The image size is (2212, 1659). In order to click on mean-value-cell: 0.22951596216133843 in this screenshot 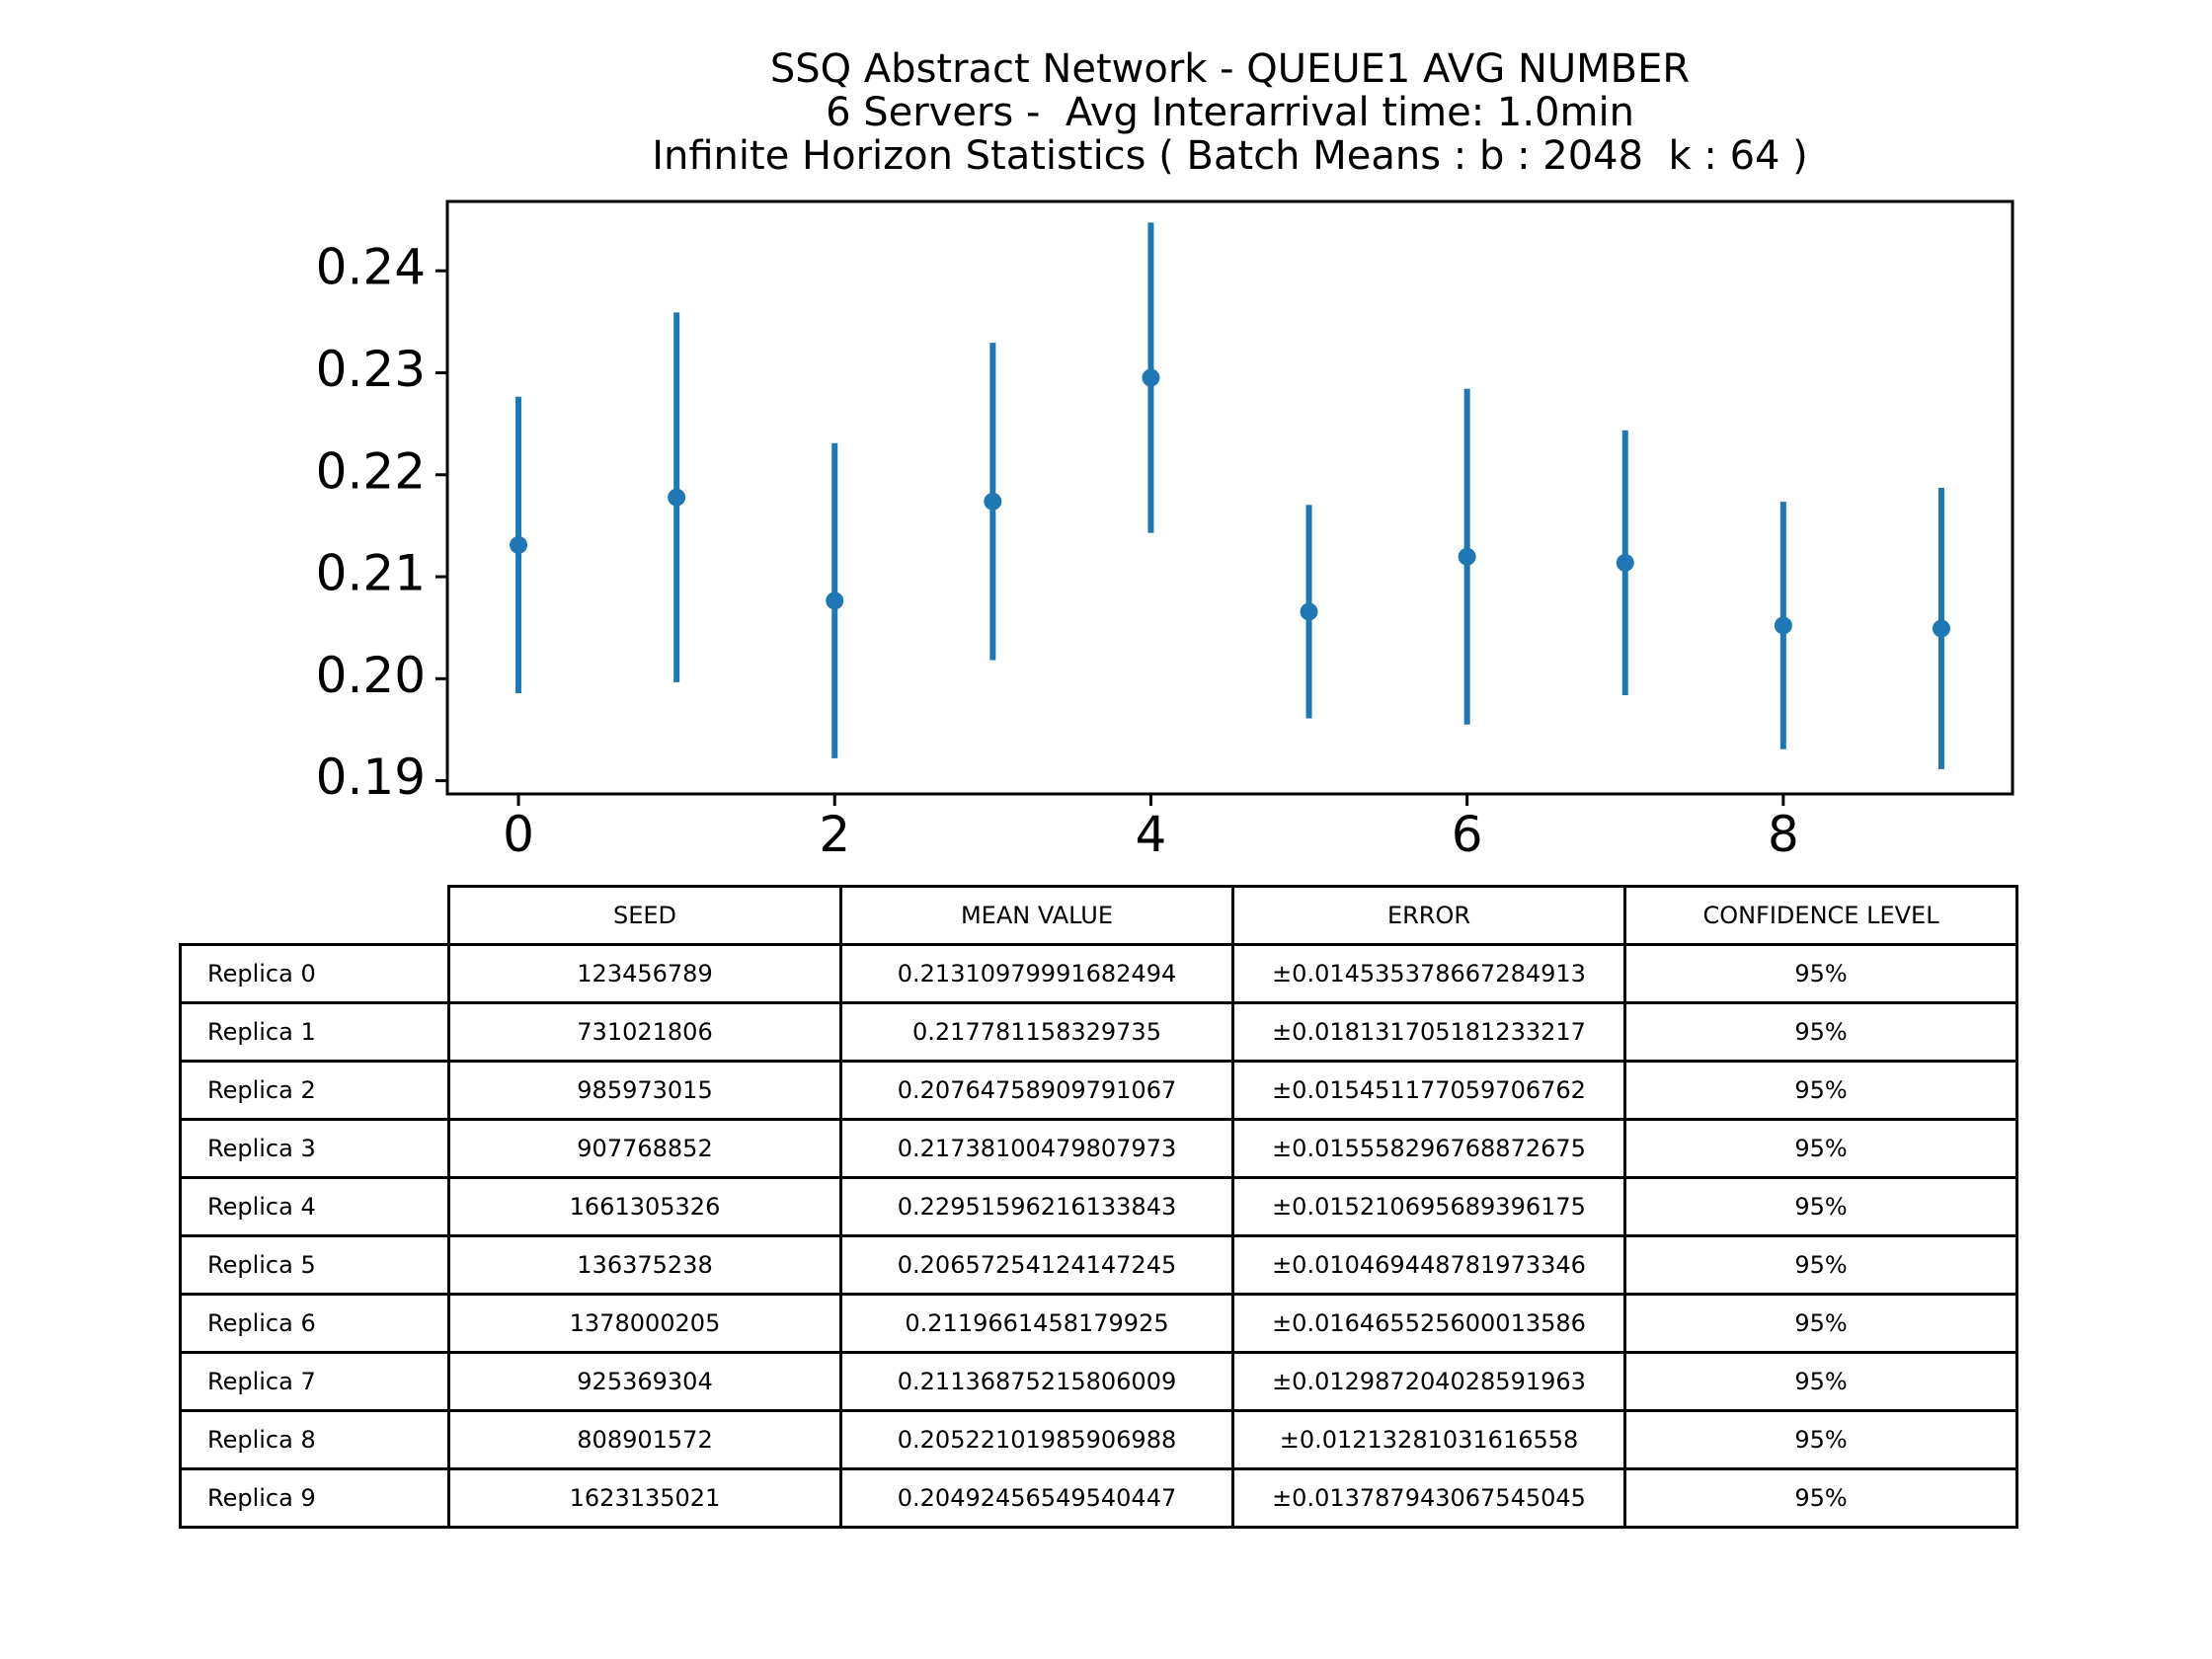, I will do `click(1036, 1207)`.